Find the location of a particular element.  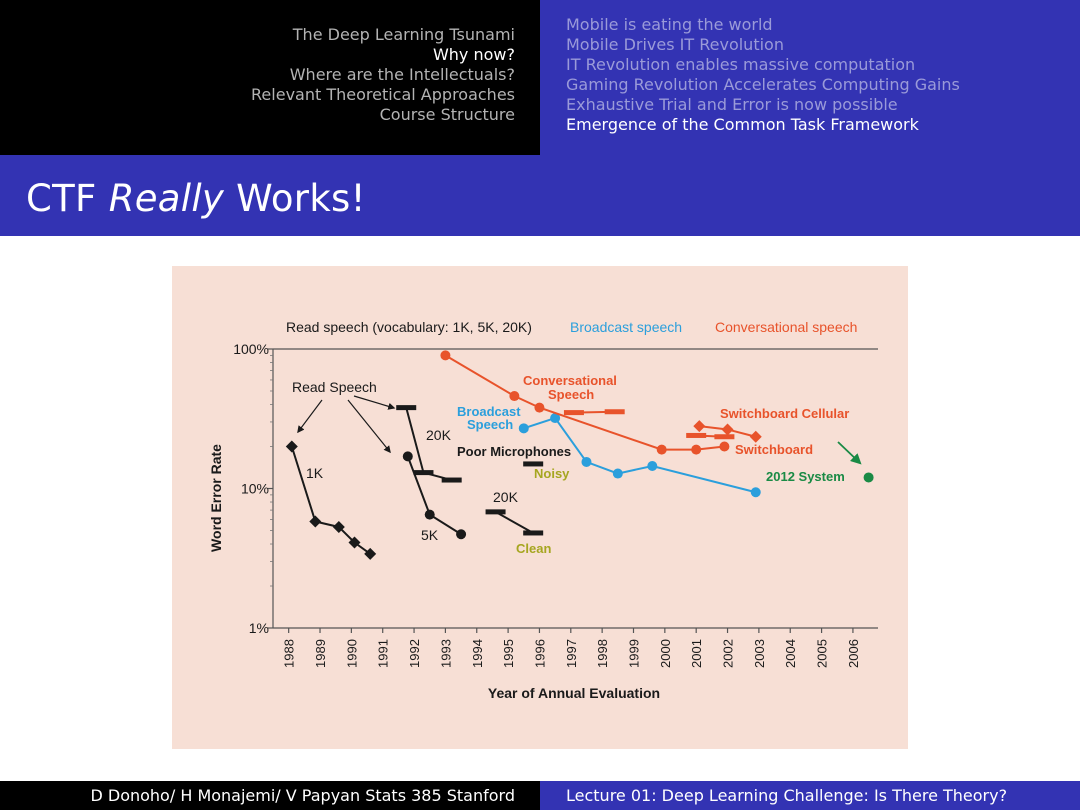

annotation-read-speech: Read Speech is located at coordinates (334, 387).